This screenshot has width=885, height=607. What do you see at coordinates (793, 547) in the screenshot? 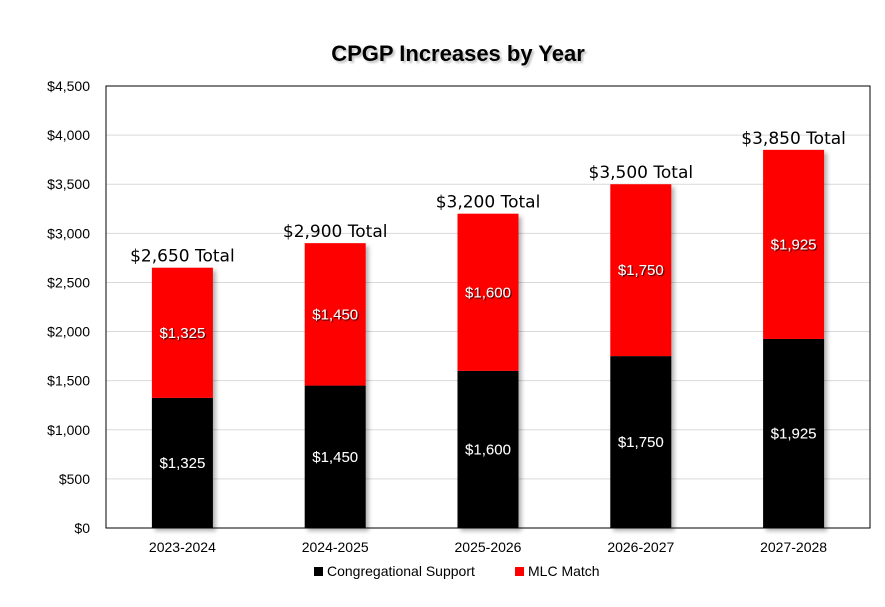
I see `x-tick-label: 2027-2028` at bounding box center [793, 547].